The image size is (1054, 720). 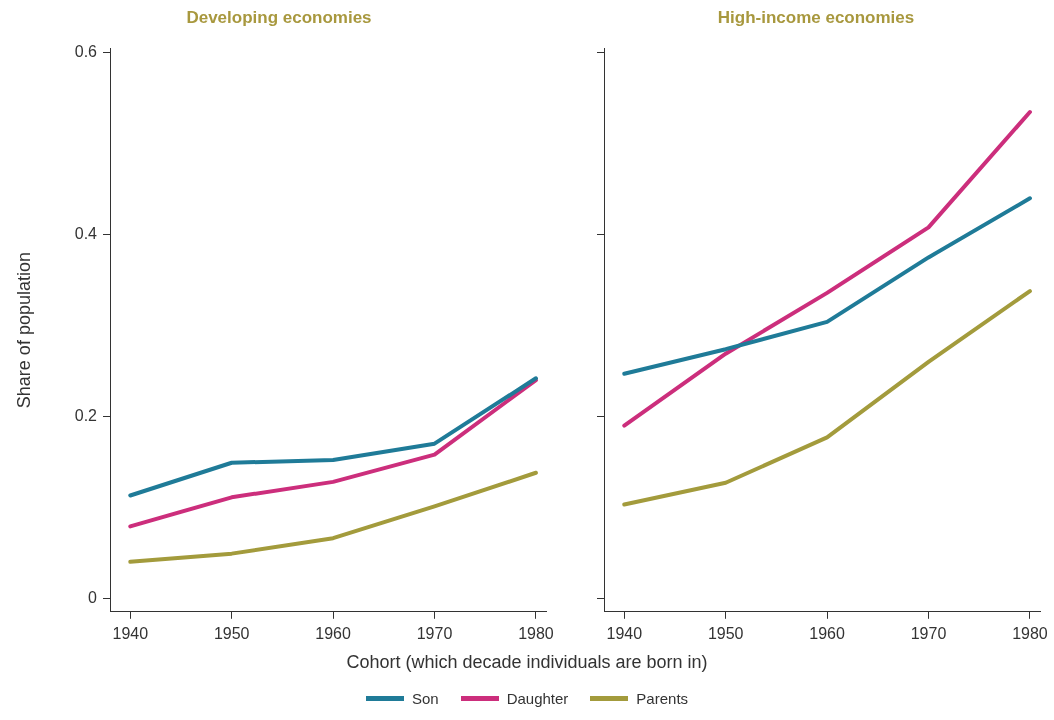 I want to click on legend-label: Daughter, so click(x=537, y=698).